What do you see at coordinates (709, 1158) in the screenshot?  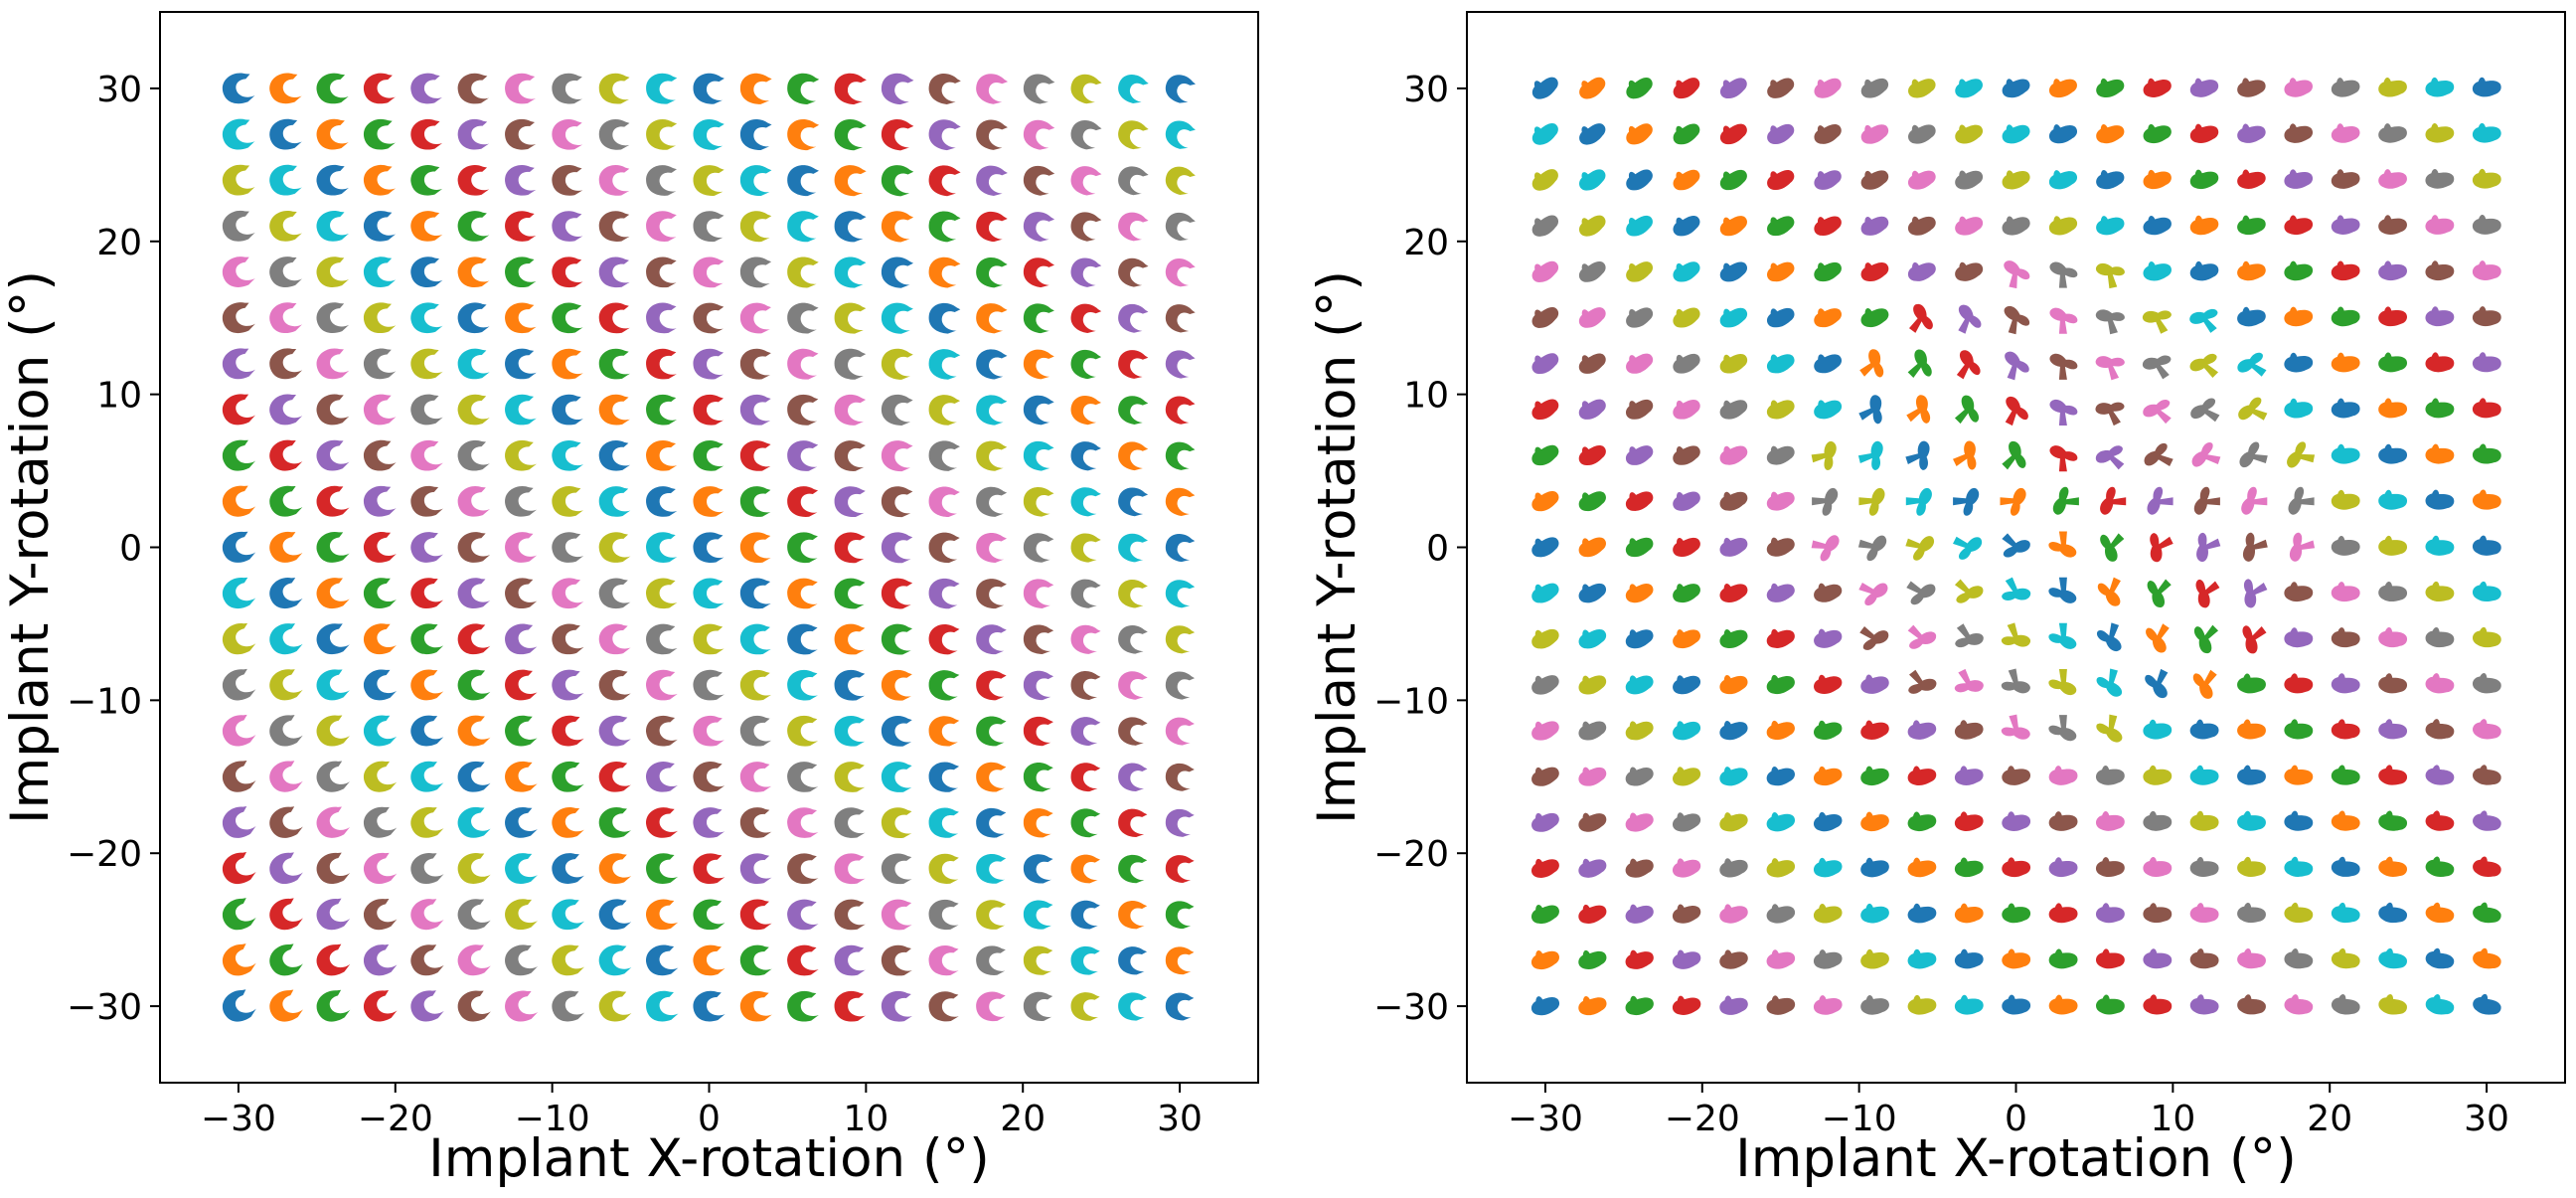 I see `left-x-axis-label: Implant X-rotation (°)` at bounding box center [709, 1158].